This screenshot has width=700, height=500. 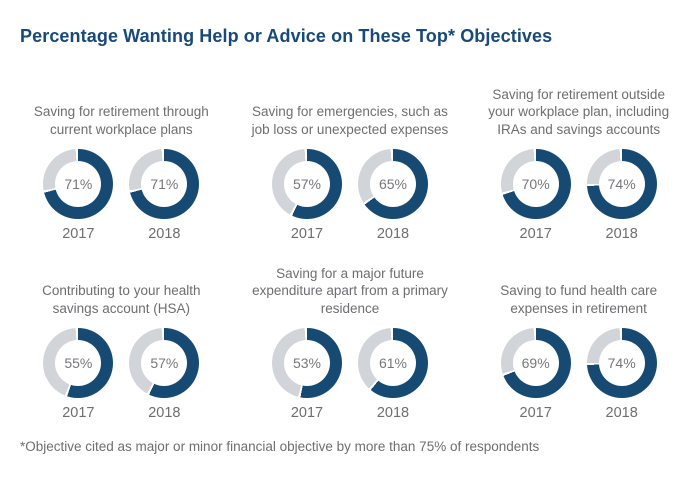 I want to click on donut-block-2017: 53% 2017, so click(x=306, y=374).